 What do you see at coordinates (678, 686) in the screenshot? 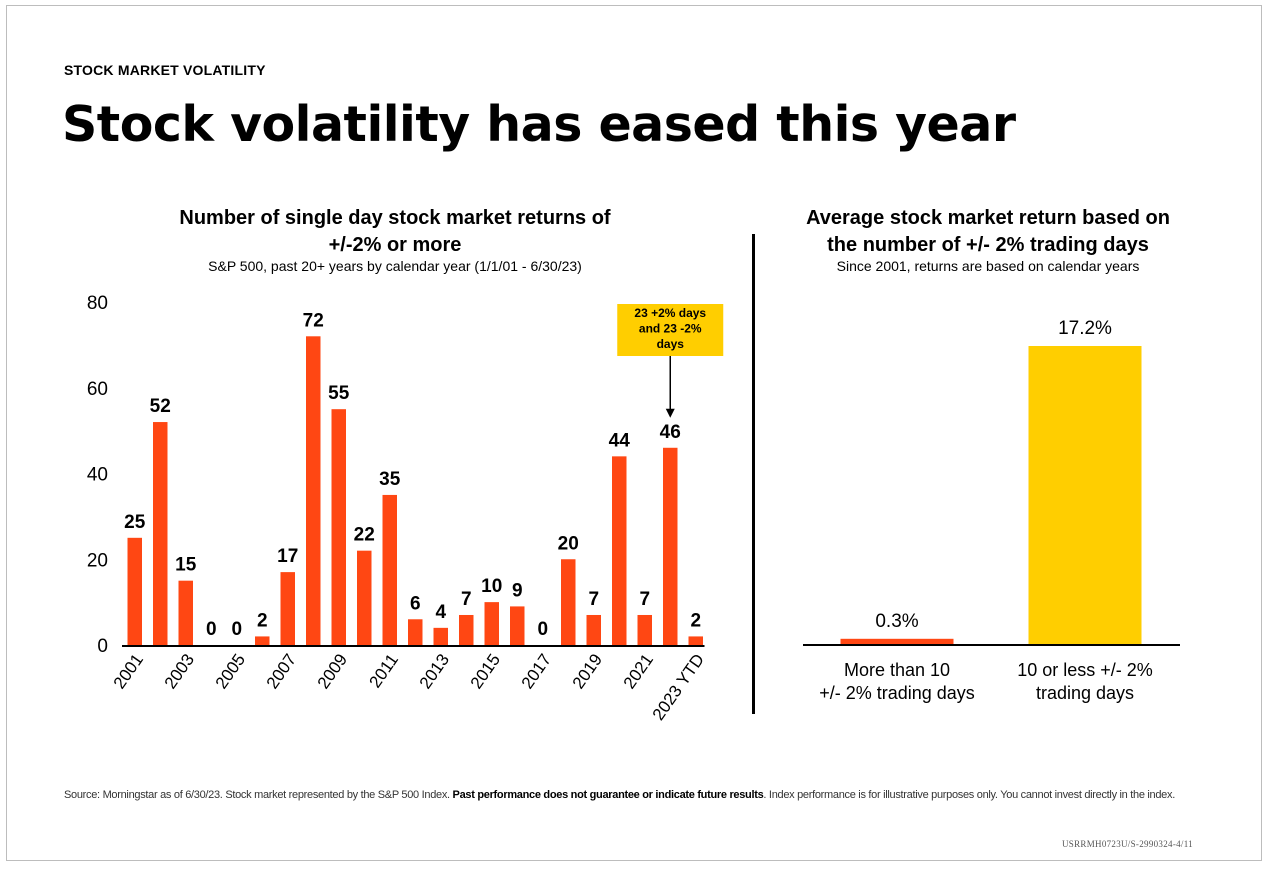
I see `x-tick-label: 2023 YTD` at bounding box center [678, 686].